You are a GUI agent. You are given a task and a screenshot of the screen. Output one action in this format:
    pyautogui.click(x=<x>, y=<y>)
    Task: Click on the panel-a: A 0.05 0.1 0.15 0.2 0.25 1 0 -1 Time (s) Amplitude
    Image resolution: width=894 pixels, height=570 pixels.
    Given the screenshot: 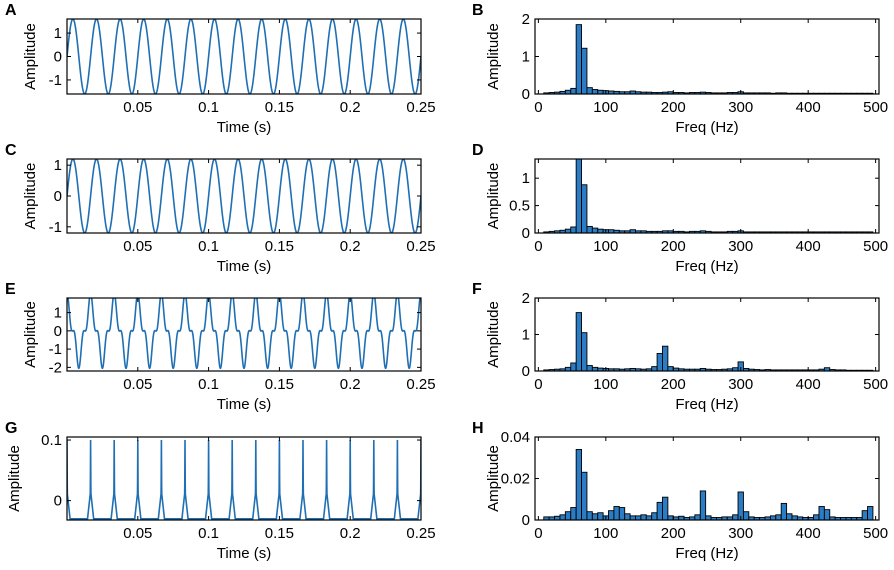 What is the action you would take?
    pyautogui.click(x=220, y=69)
    